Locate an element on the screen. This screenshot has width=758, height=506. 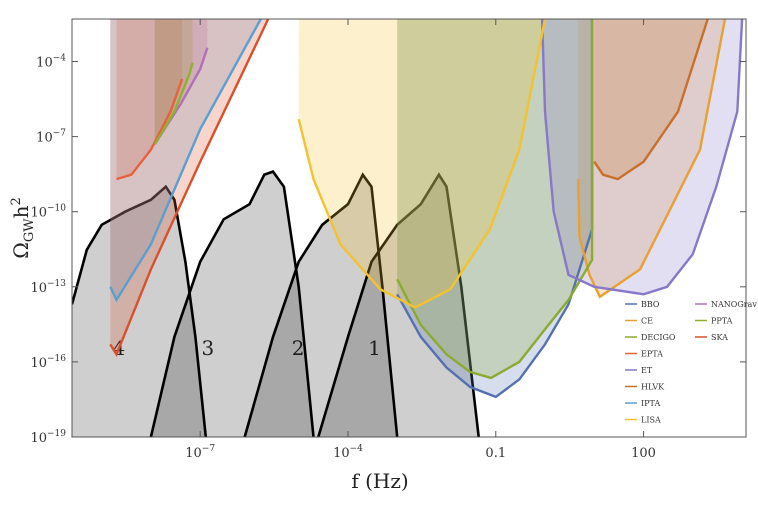
legend-label: ET is located at coordinates (647, 370).